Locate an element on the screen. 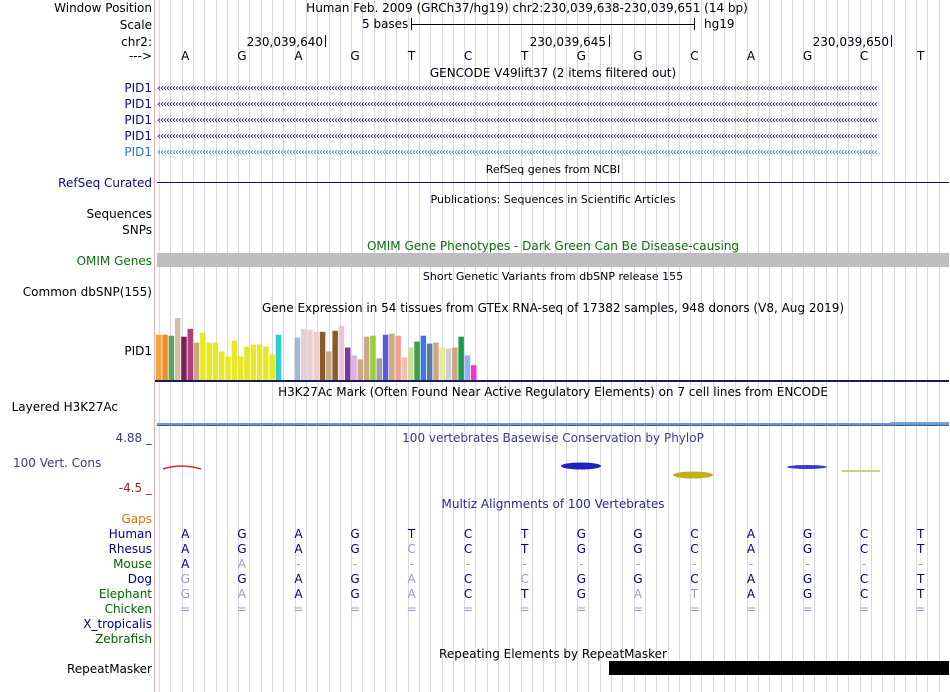 This screenshot has height=692, width=950. sequence-base: T is located at coordinates (525, 56).